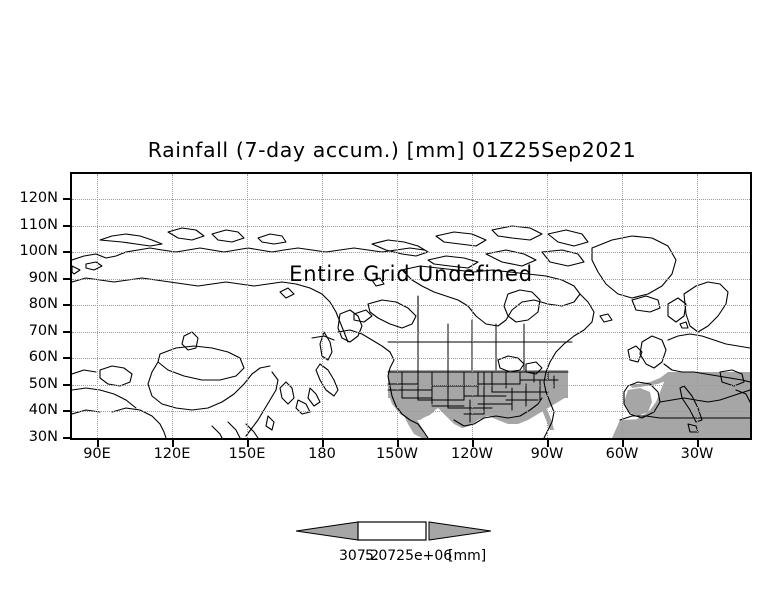 Image resolution: width=784 pixels, height=612 pixels. I want to click on colorbar-units: [mm], so click(467, 556).